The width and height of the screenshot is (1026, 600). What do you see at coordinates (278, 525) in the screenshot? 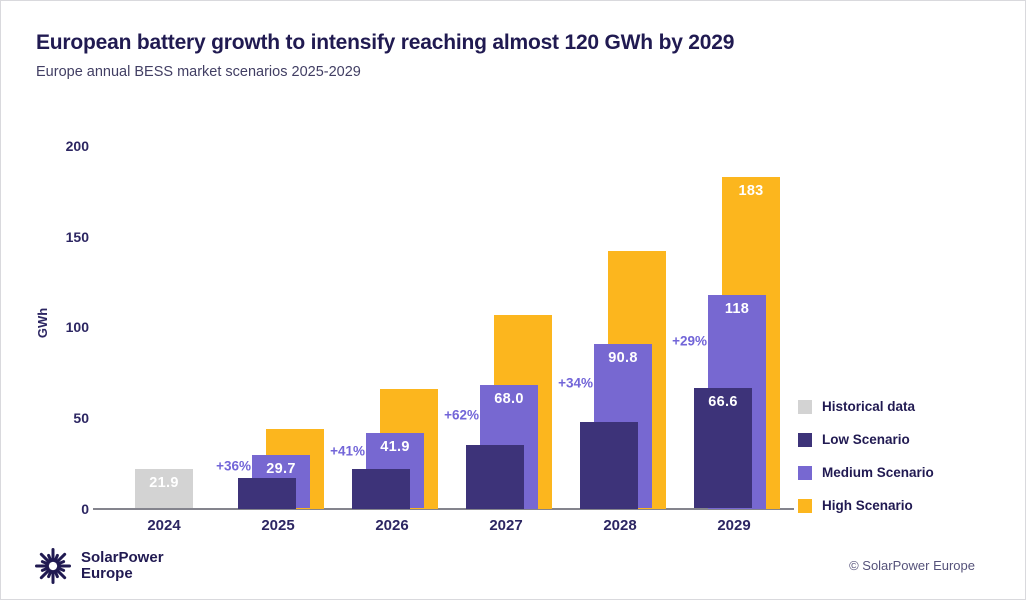
I see `x-tick-2025: 2025` at bounding box center [278, 525].